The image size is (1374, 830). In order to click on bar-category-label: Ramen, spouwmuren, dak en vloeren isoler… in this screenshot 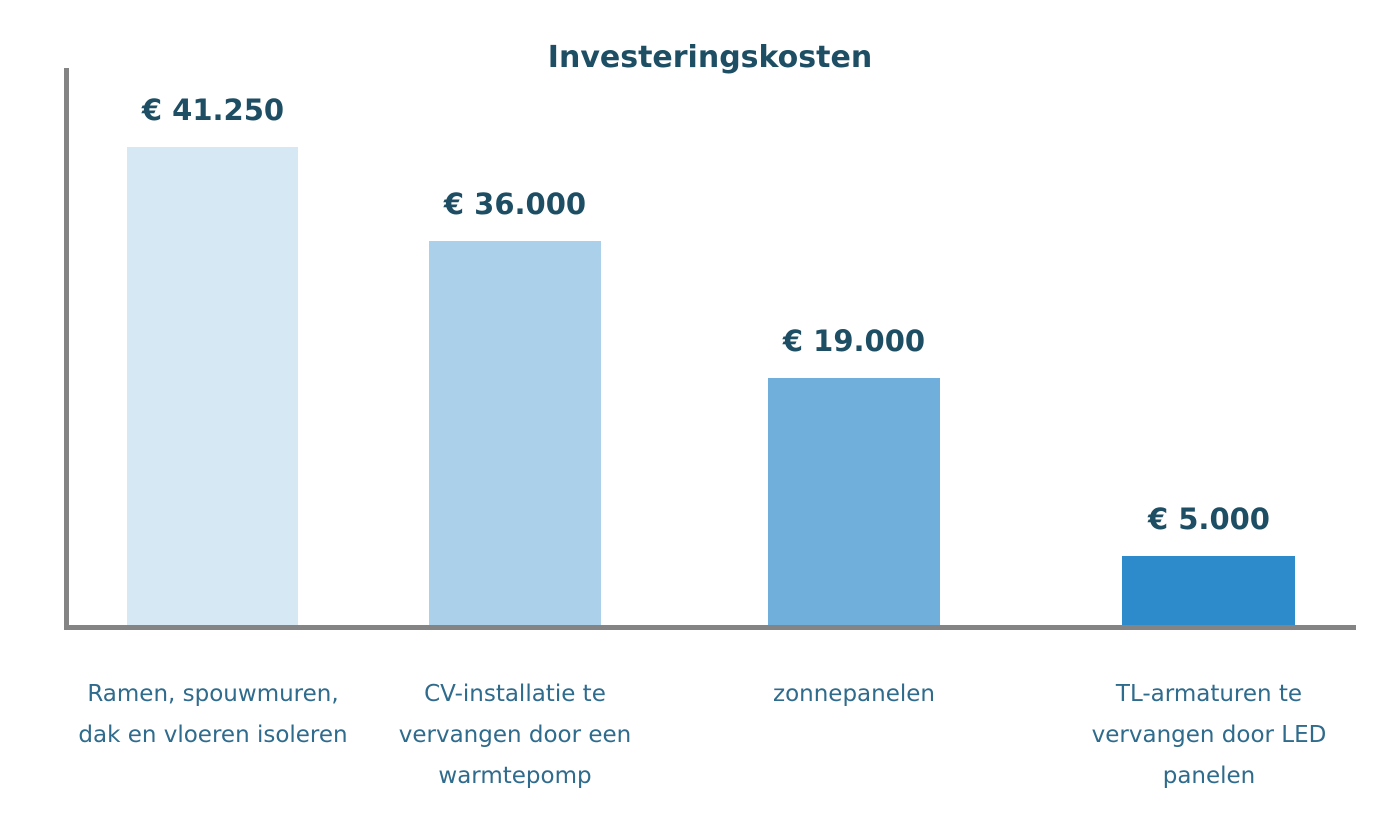, I will do `click(213, 714)`.